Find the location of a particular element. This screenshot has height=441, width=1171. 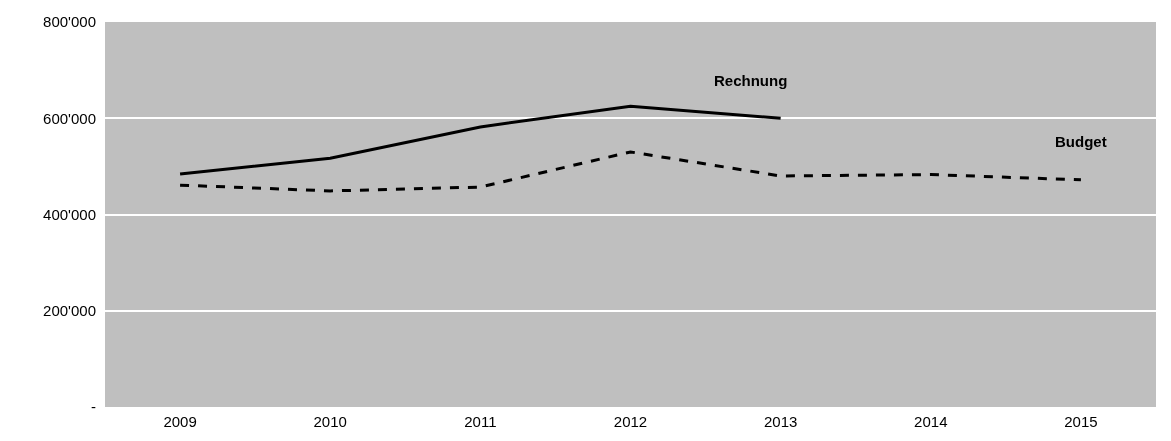

y-tick-label: - is located at coordinates (93, 407).